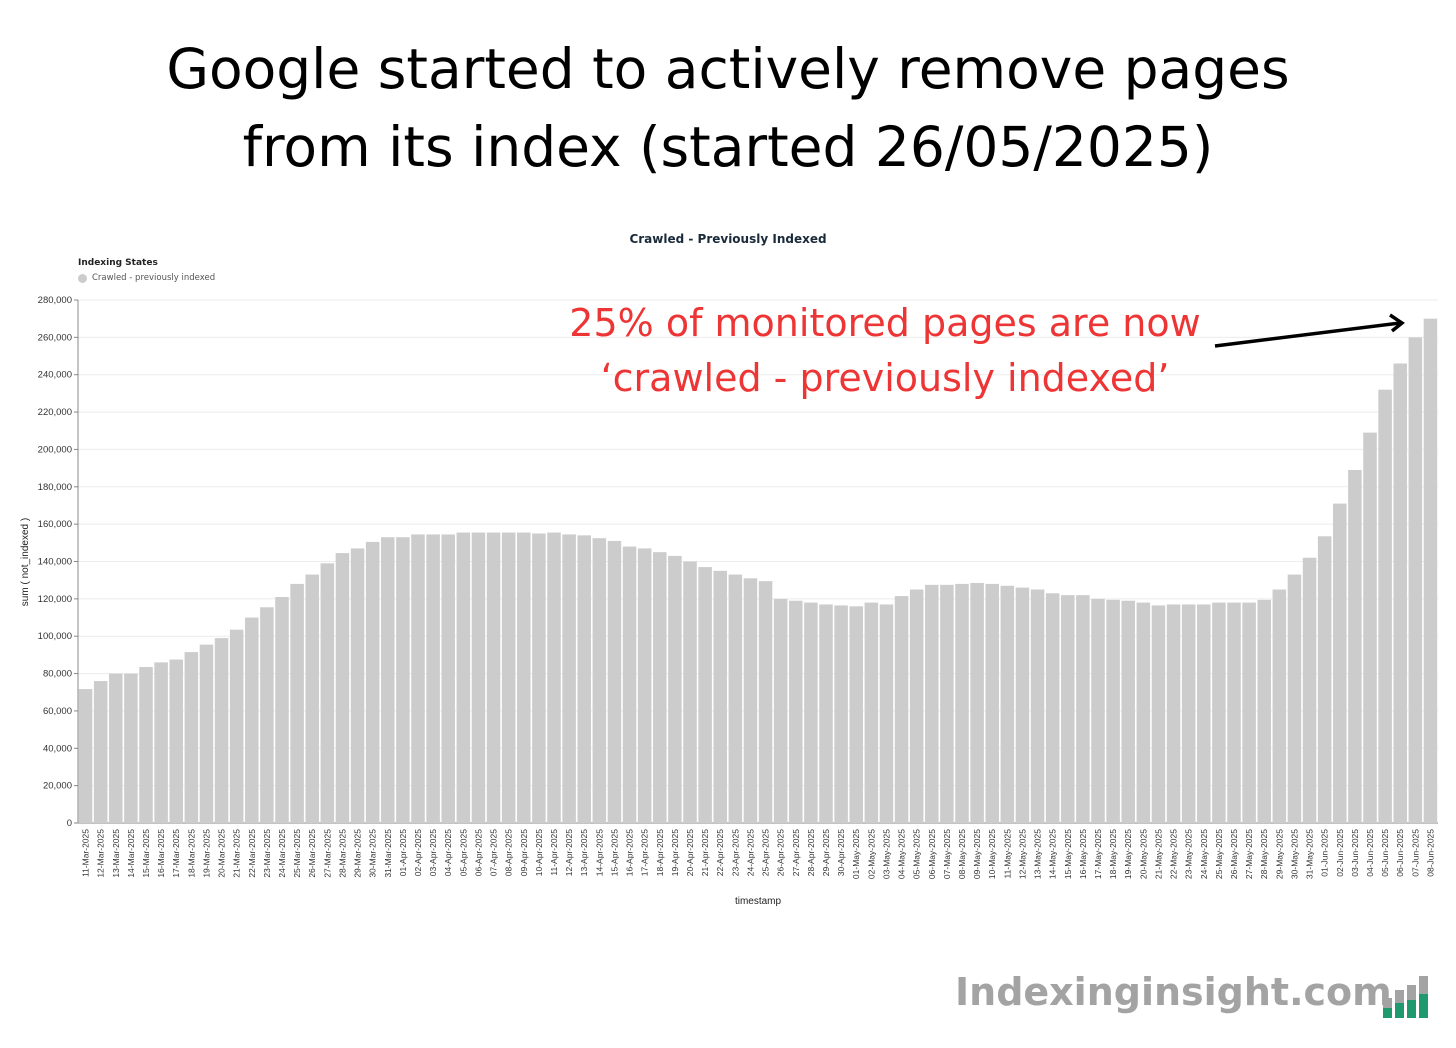 The height and width of the screenshot is (1048, 1456). I want to click on x-tick-label: 30-Apr-2025, so click(841, 853).